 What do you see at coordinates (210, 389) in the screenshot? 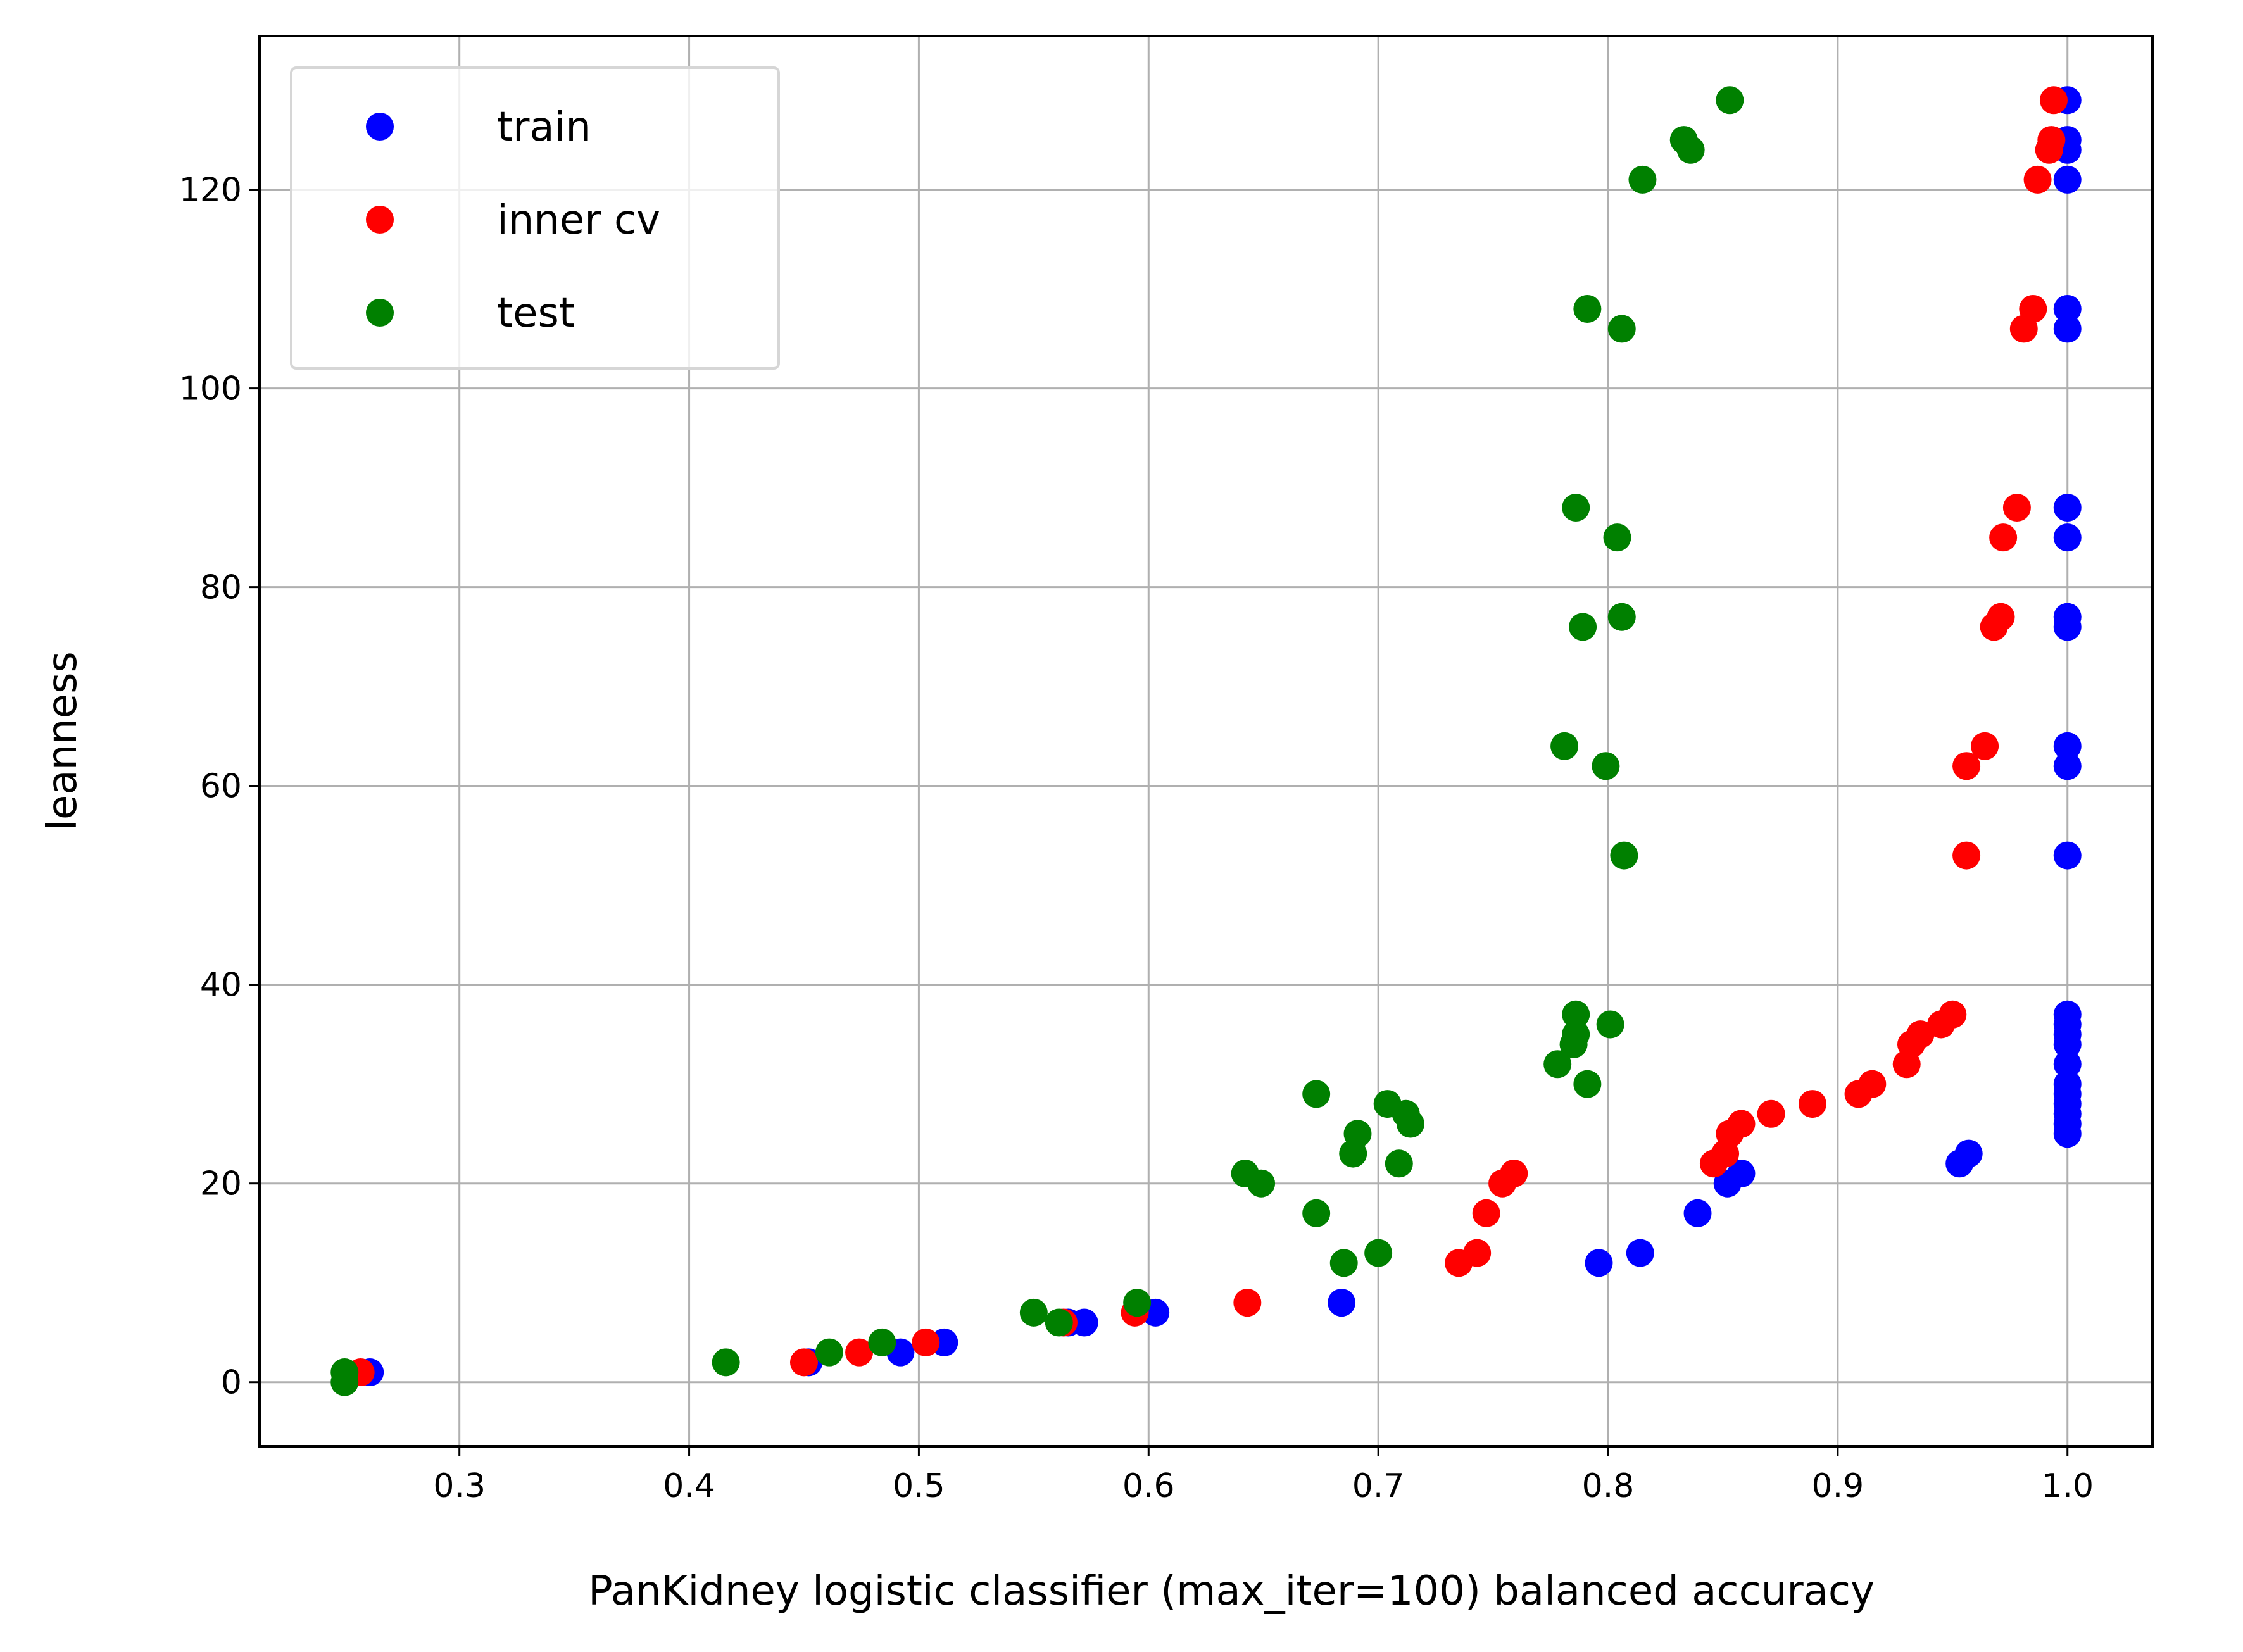
I see `y-tick-label: 100` at bounding box center [210, 389].